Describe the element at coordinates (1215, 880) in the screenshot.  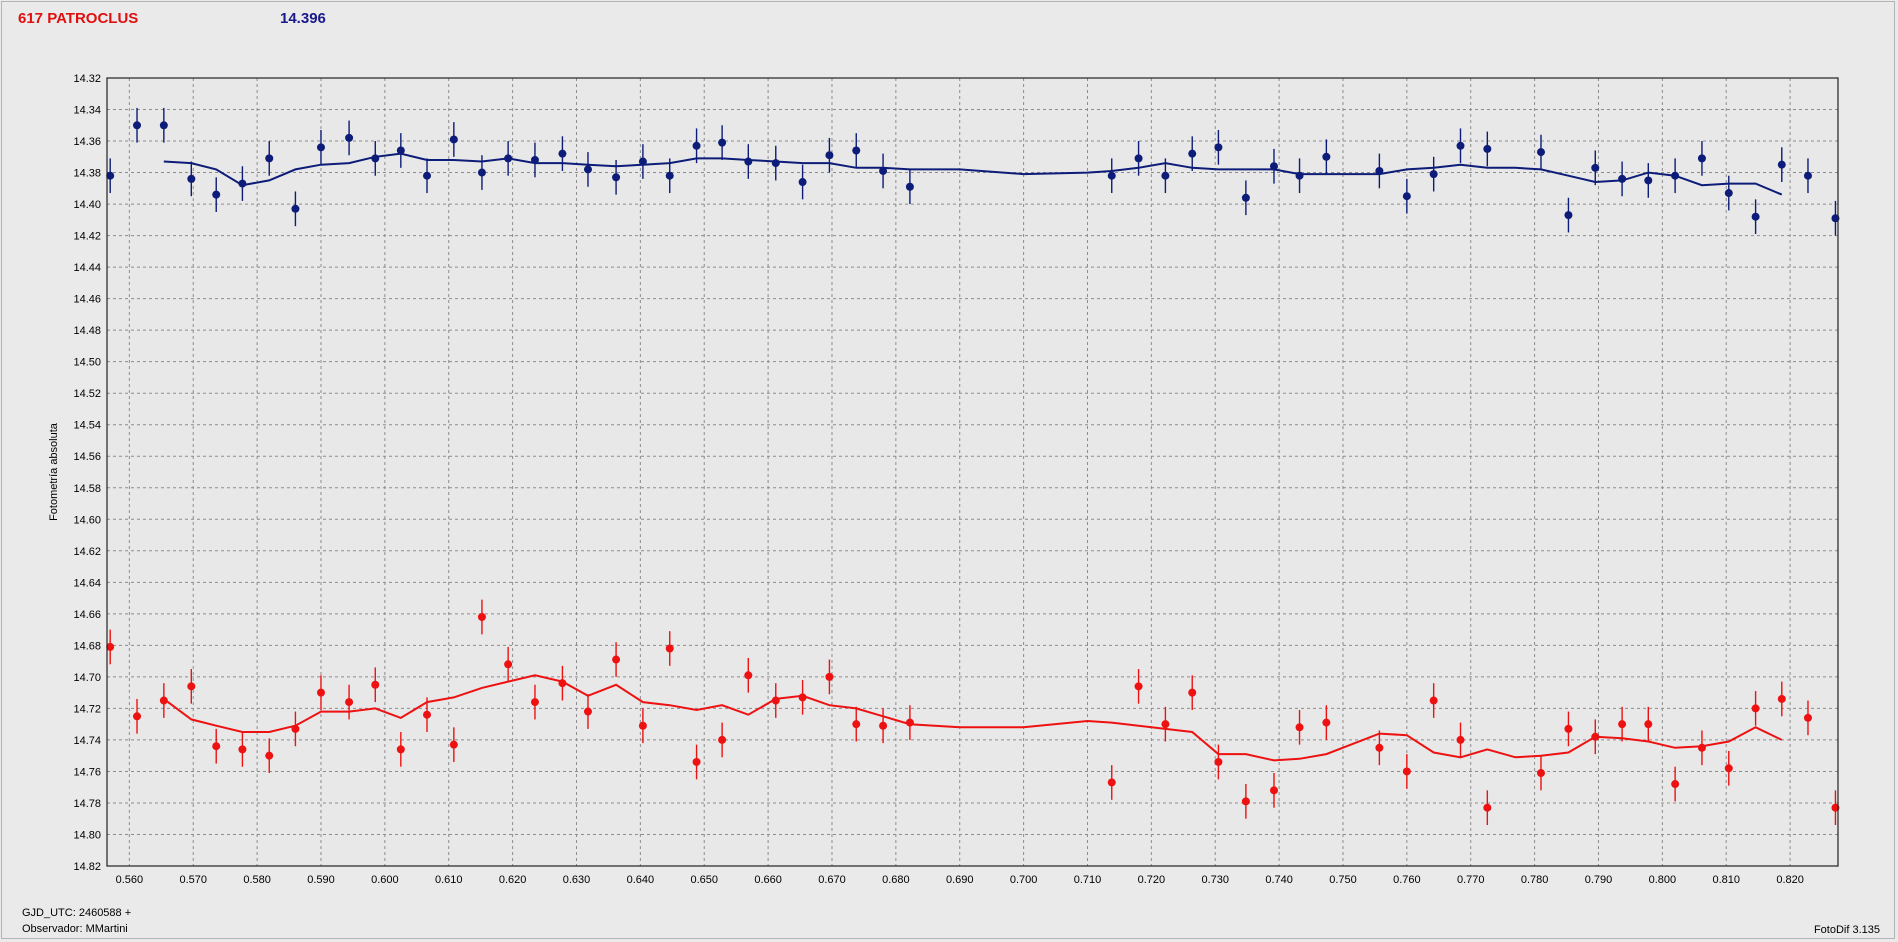
I see `x-tick-label: 0.730` at that location.